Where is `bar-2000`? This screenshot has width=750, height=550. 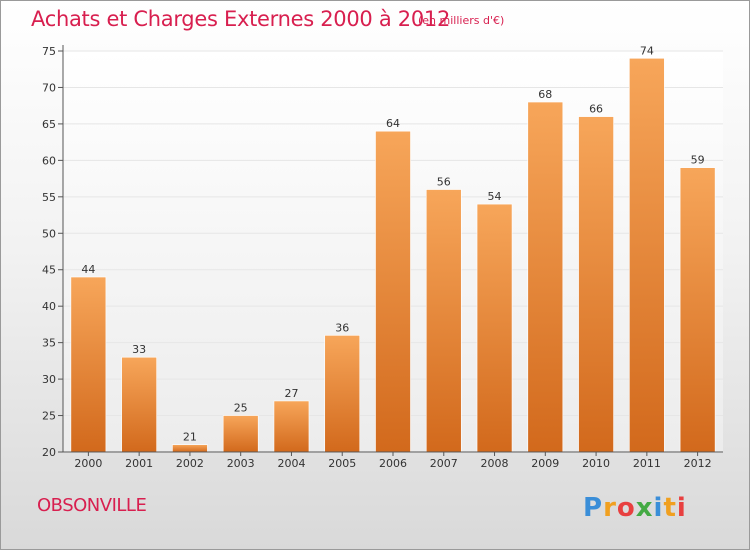
bar-2000 is located at coordinates (88, 364).